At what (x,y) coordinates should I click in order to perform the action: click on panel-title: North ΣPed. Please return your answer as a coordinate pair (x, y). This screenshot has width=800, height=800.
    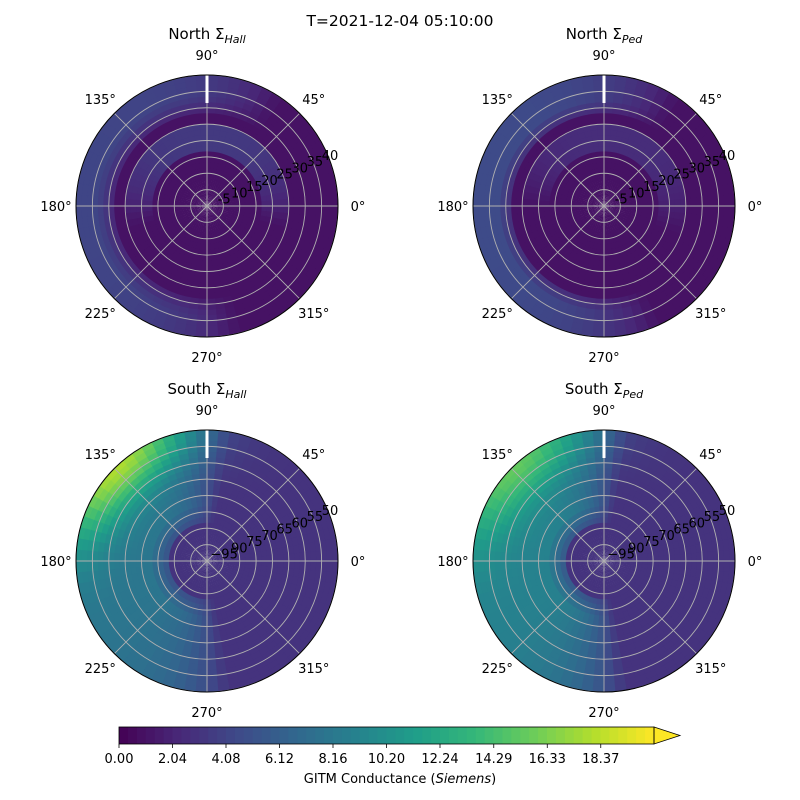
    Looking at the image, I should click on (605, 35).